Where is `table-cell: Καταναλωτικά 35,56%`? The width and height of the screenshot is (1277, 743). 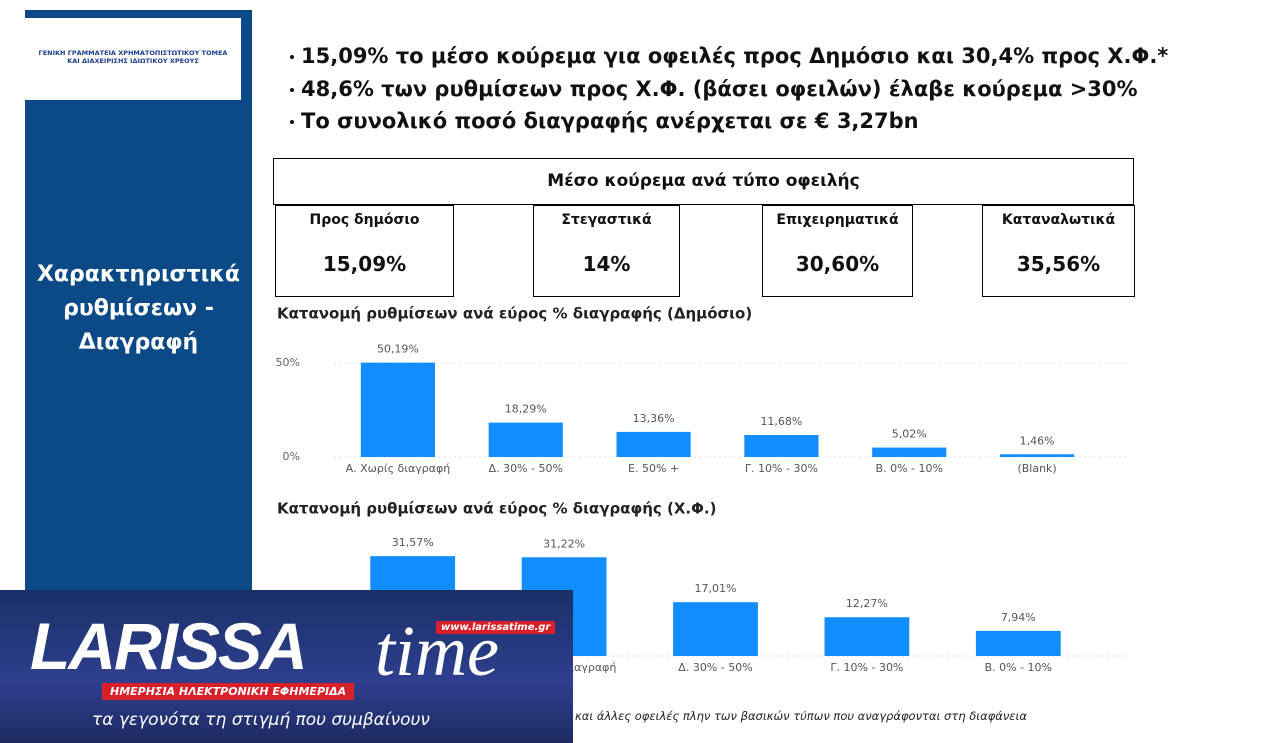 table-cell: Καταναλωτικά 35,56% is located at coordinates (1058, 251).